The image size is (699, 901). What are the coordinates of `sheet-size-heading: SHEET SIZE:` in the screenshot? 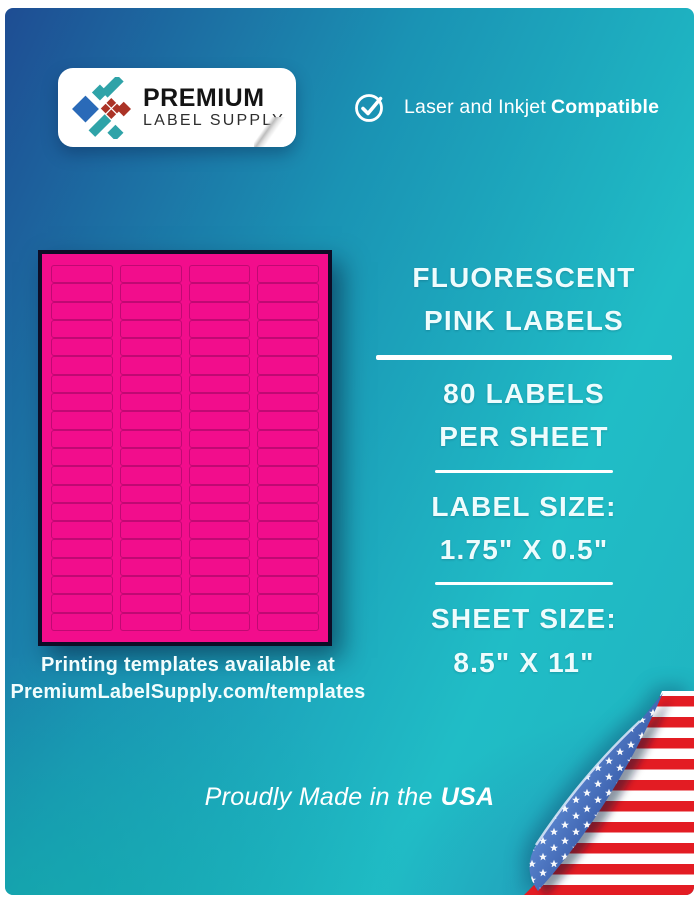 It's located at (524, 619).